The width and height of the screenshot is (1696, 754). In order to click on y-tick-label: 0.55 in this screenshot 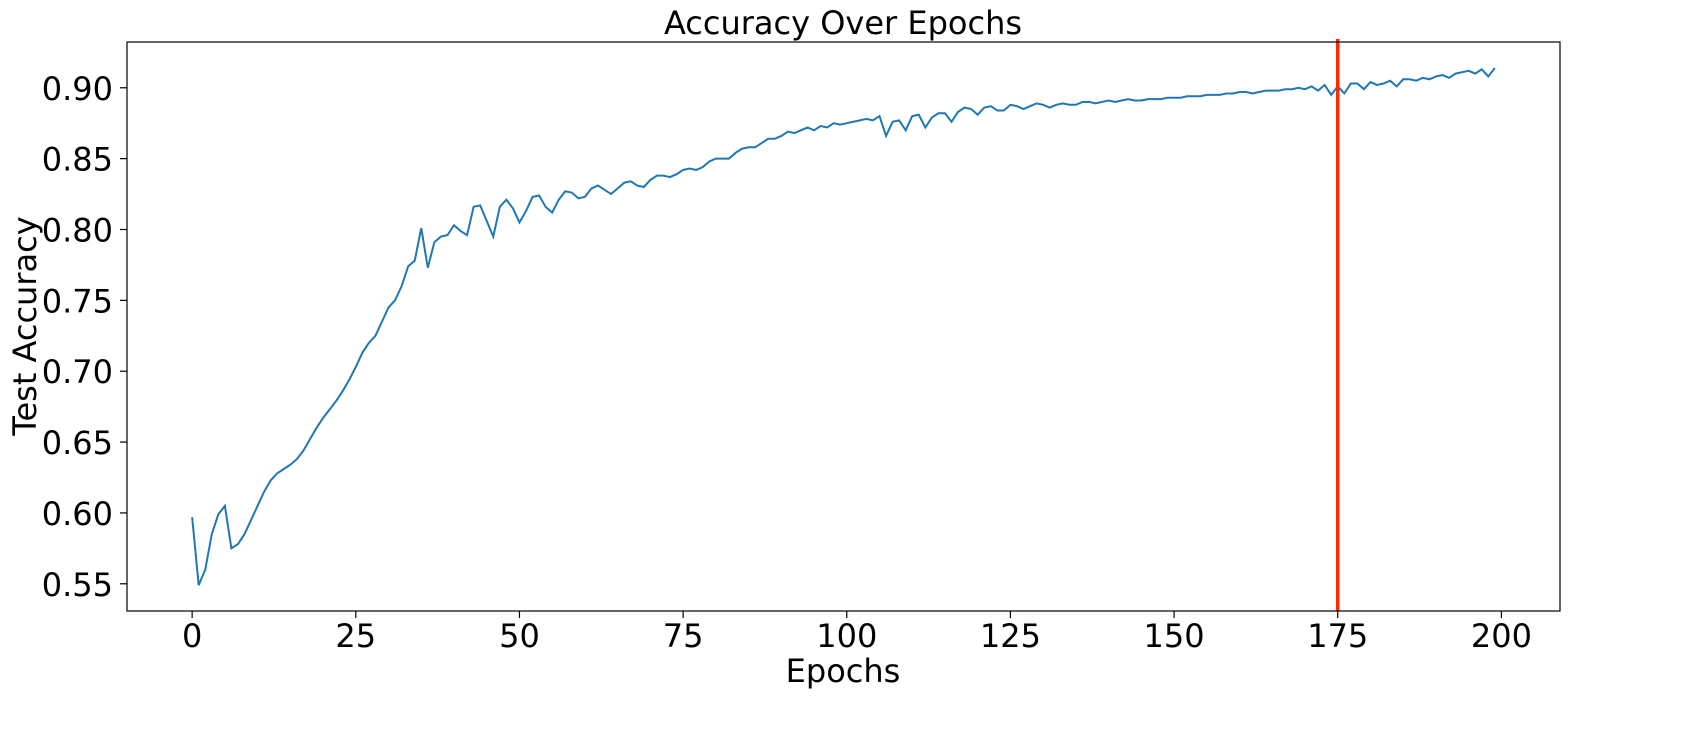, I will do `click(77, 585)`.